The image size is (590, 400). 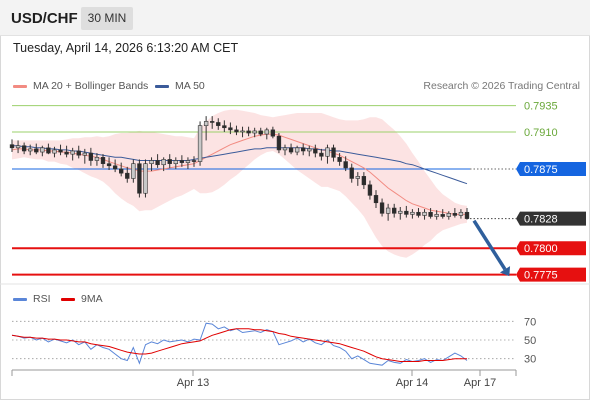 I want to click on level-tag-label-5: 0.7775, so click(x=541, y=276).